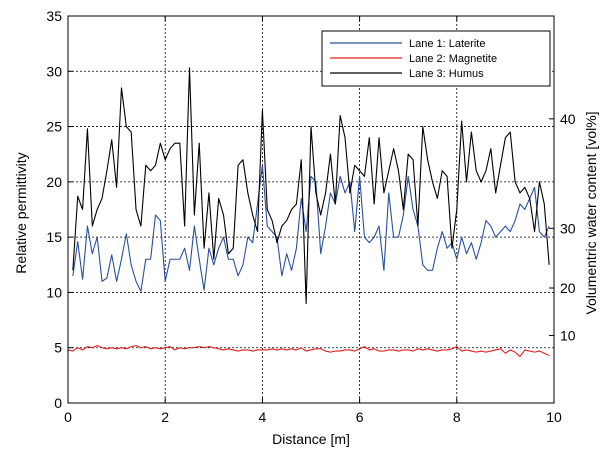  Describe the element at coordinates (58, 348) in the screenshot. I see `y-tick-label: 5` at that location.